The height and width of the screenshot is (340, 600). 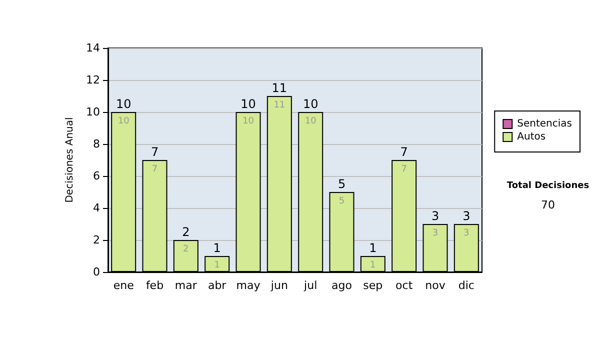 I want to click on y-tick-label: 2, so click(x=96, y=240).